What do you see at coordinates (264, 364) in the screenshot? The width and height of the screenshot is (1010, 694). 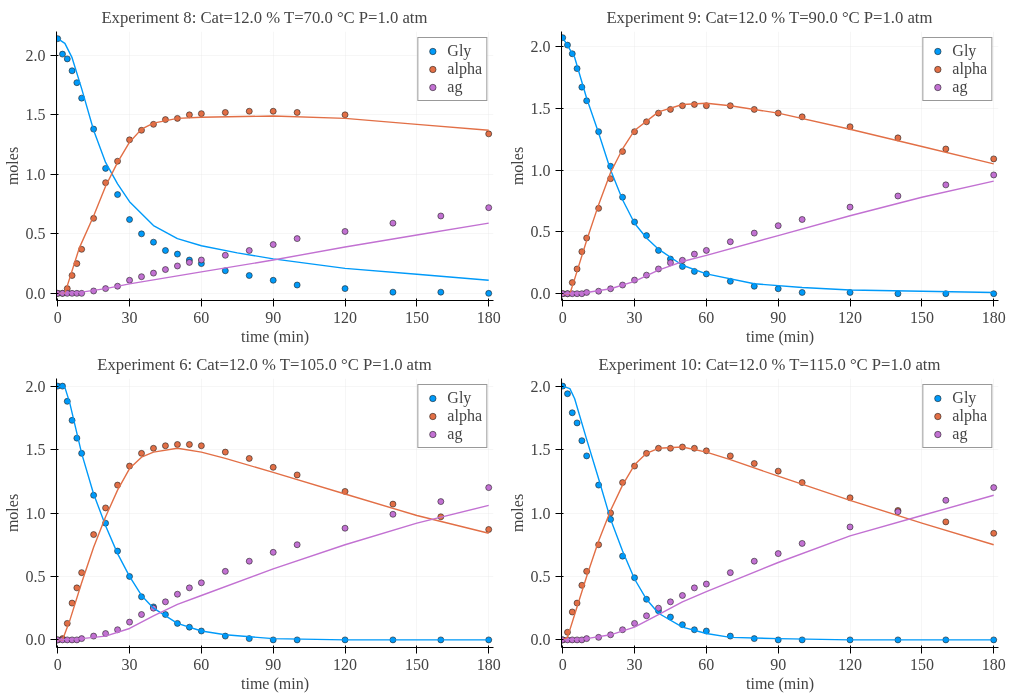 I see `chart-title: Experiment 6: Cat=12.0 % T=105.0 °C P=1.0 atm` at bounding box center [264, 364].